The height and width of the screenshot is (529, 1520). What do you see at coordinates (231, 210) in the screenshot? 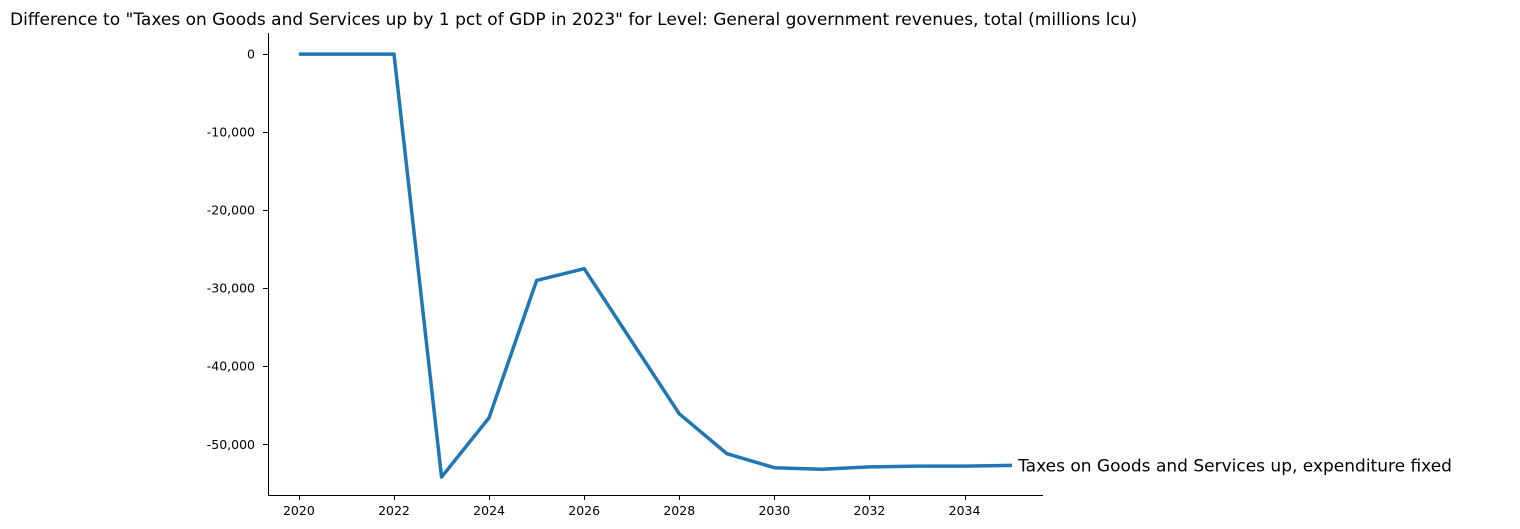
I see `y-tick-label: -20,000` at bounding box center [231, 210].